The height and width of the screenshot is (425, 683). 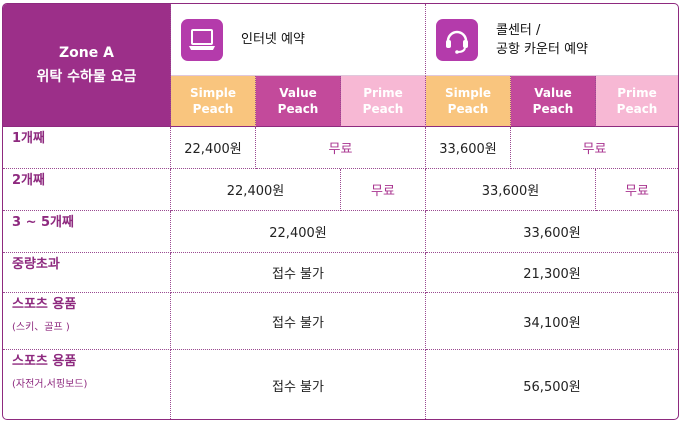 I want to click on fee-cell: 21,300원, so click(x=552, y=273).